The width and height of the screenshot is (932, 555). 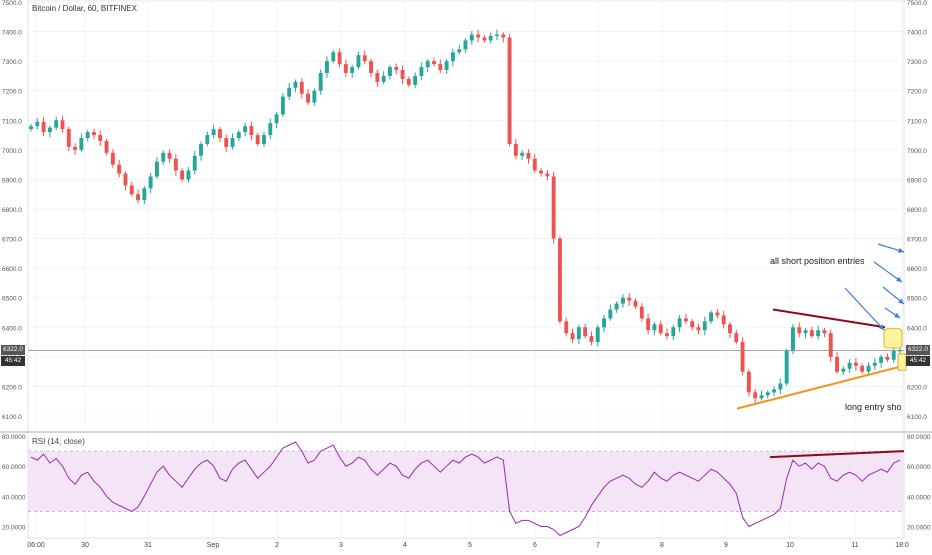 I want to click on price-tick-label-right: 6800.0, so click(x=917, y=210).